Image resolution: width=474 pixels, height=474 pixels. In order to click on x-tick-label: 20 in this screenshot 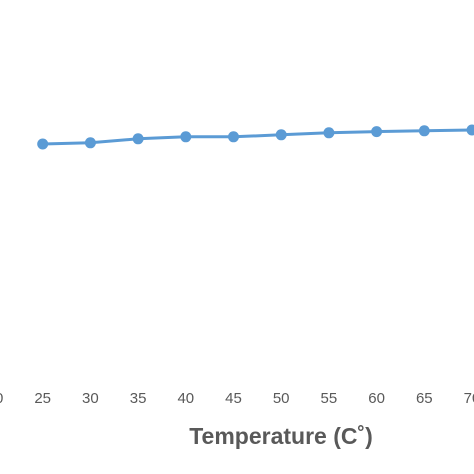, I will do `click(1, 398)`.